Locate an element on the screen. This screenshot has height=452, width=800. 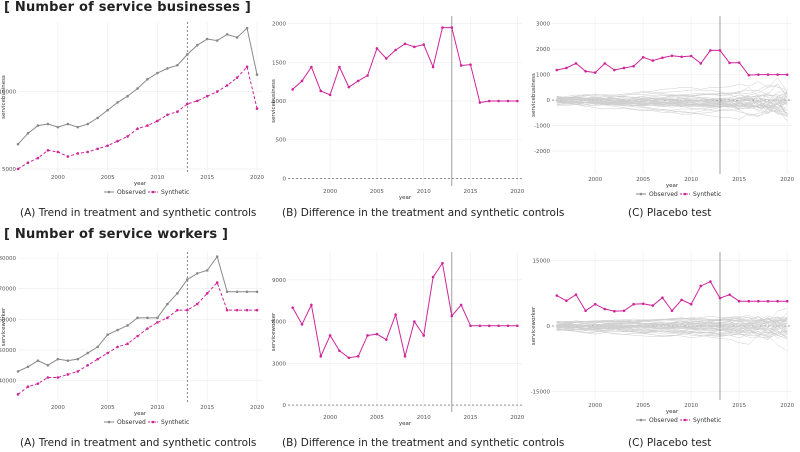
y-axis-label: serviceworker is located at coordinates (274, 331).